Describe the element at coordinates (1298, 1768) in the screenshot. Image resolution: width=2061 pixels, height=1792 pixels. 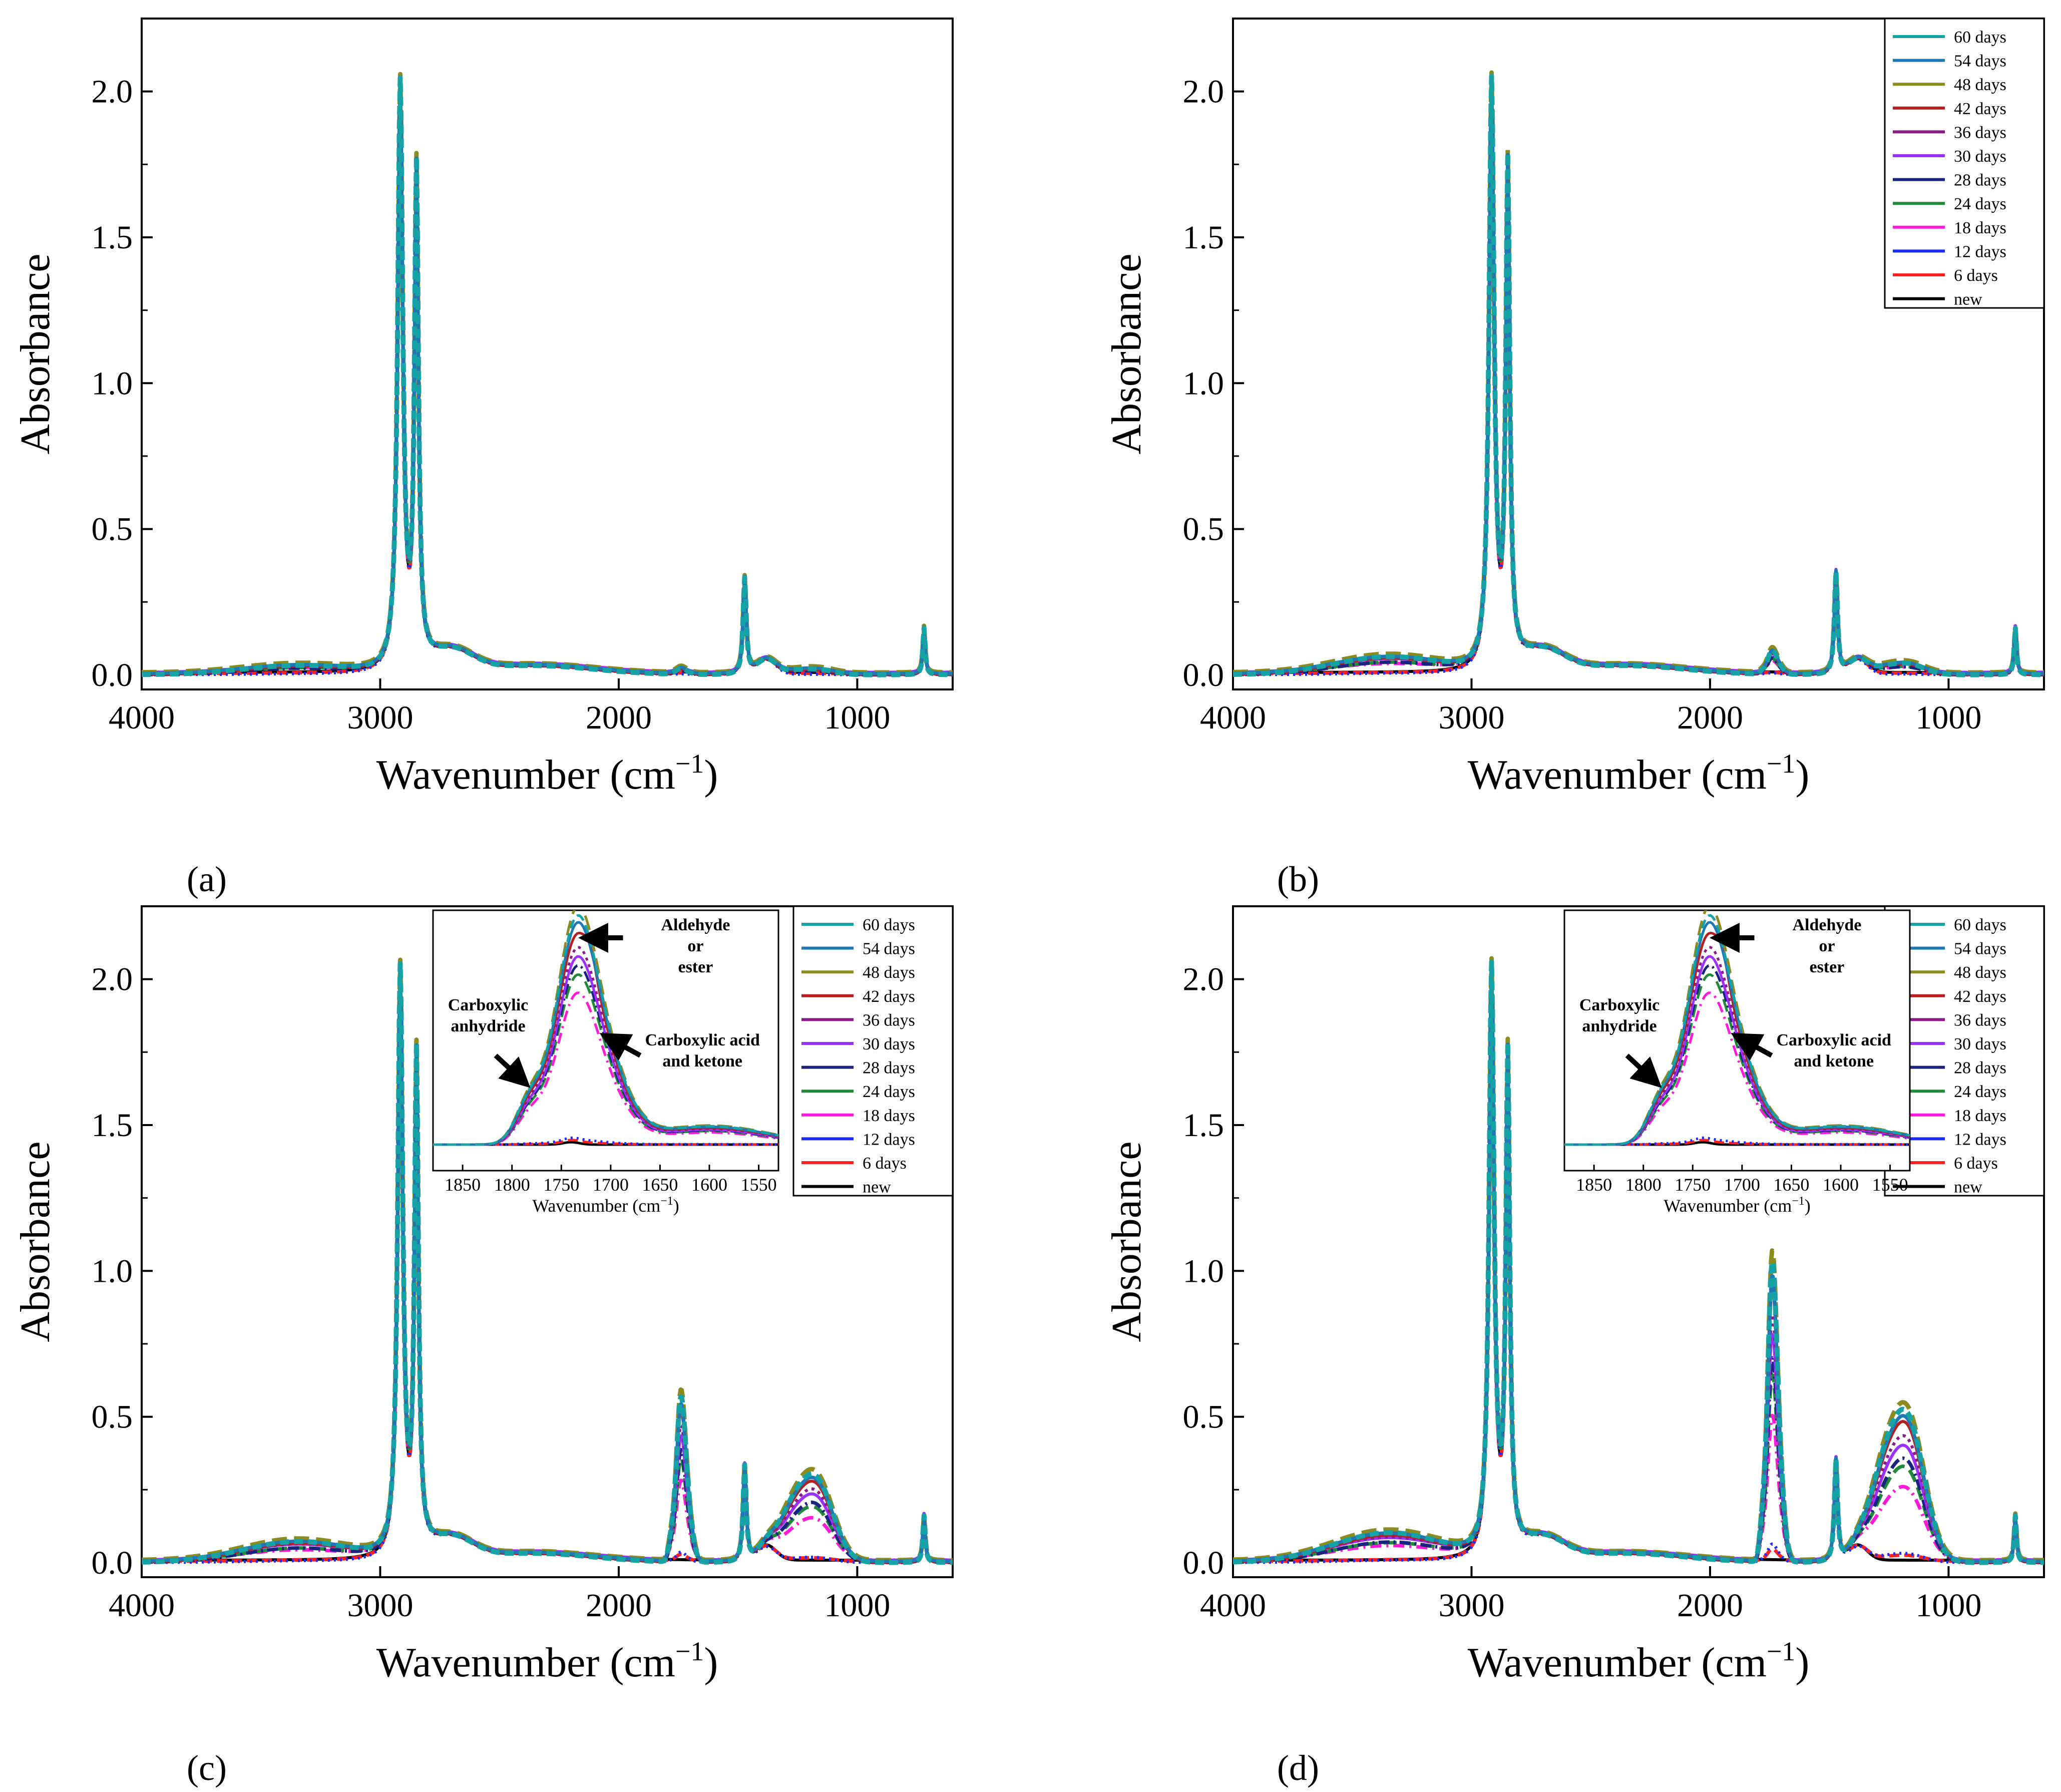
I see `panel-label: (d)` at that location.